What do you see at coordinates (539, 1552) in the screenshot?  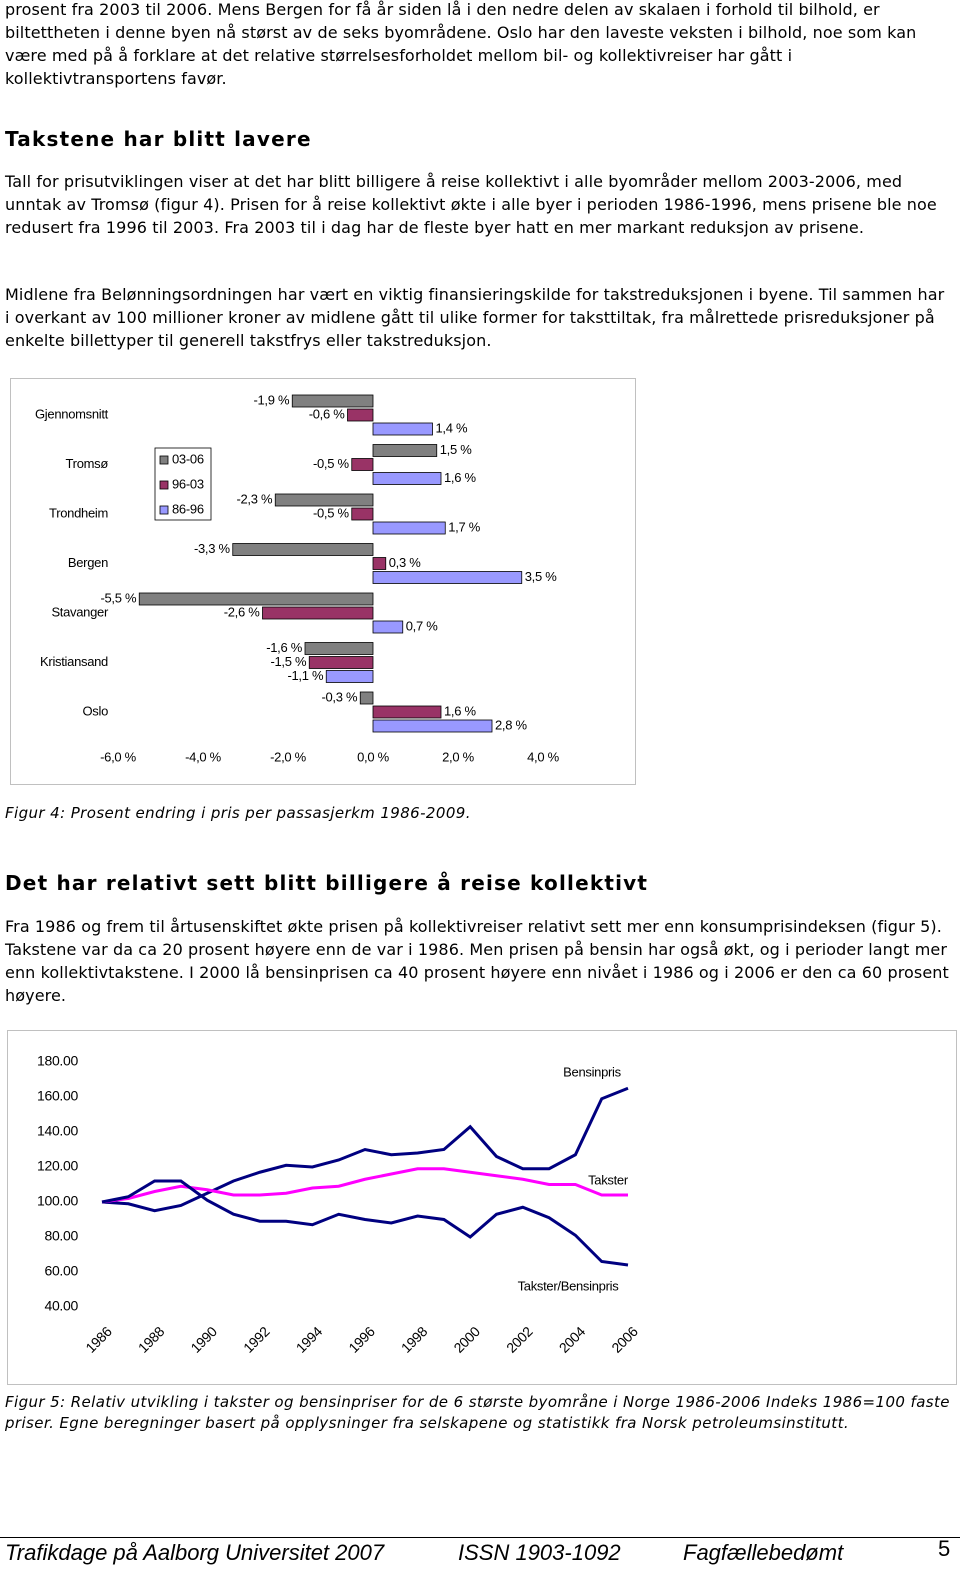 I see `footer-text: ISSN 1903-1092` at bounding box center [539, 1552].